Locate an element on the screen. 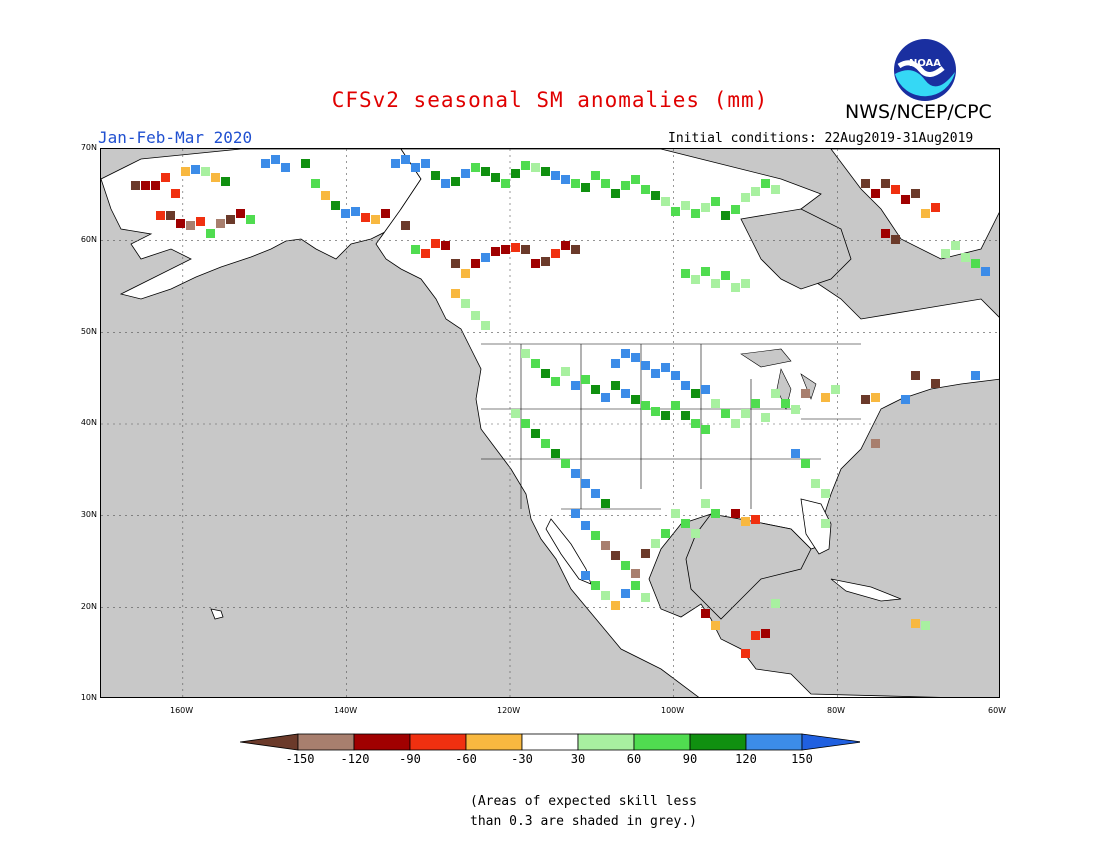 Image resolution: width=1100 pixels, height=850 pixels. forecast-period: Jan-Feb-Mar 2020 is located at coordinates (175, 137).